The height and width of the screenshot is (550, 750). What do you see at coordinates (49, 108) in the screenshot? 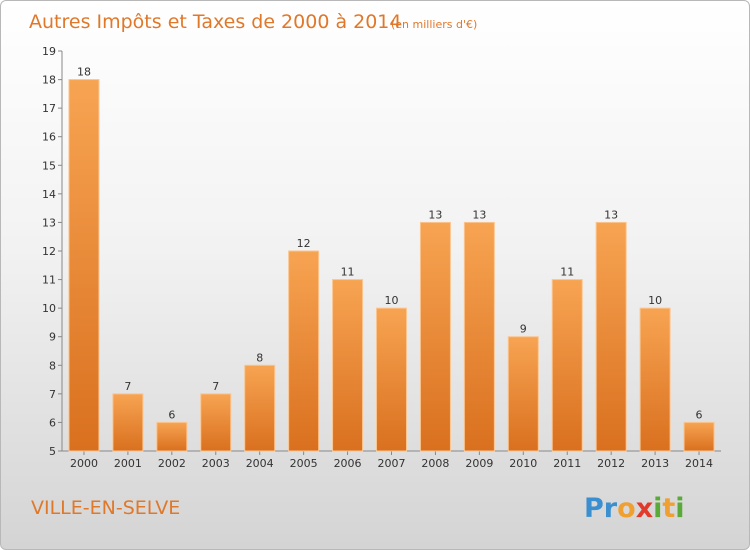
I see `y-tick-label: 17` at bounding box center [49, 108].